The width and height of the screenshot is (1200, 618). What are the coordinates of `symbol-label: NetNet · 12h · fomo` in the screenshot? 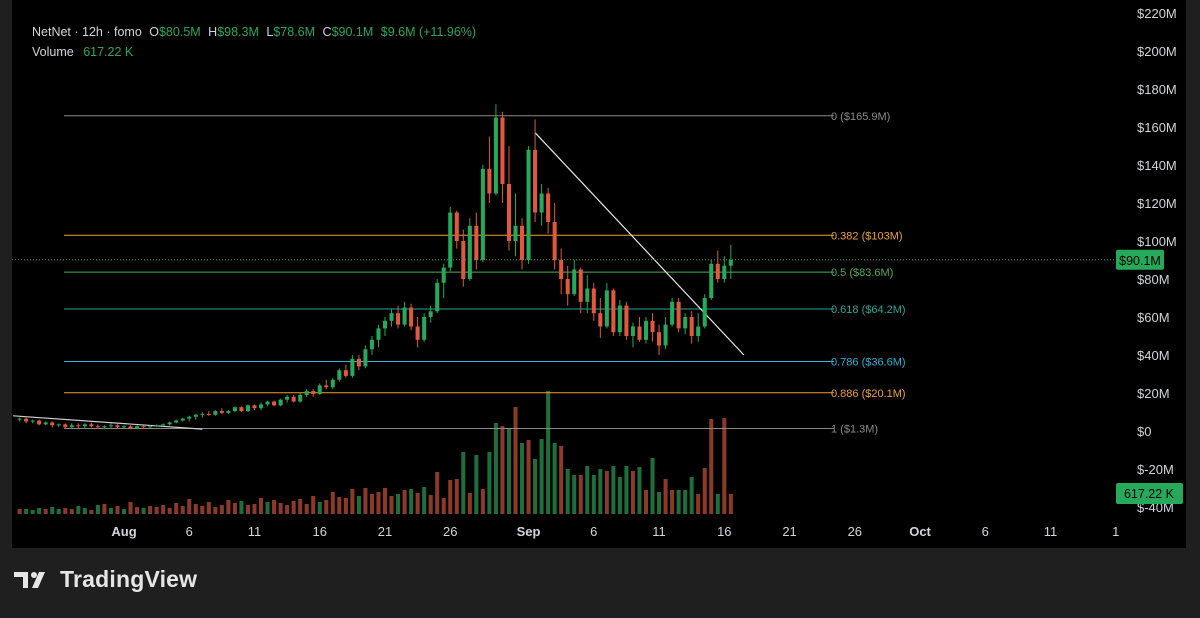 It's located at (87, 32).